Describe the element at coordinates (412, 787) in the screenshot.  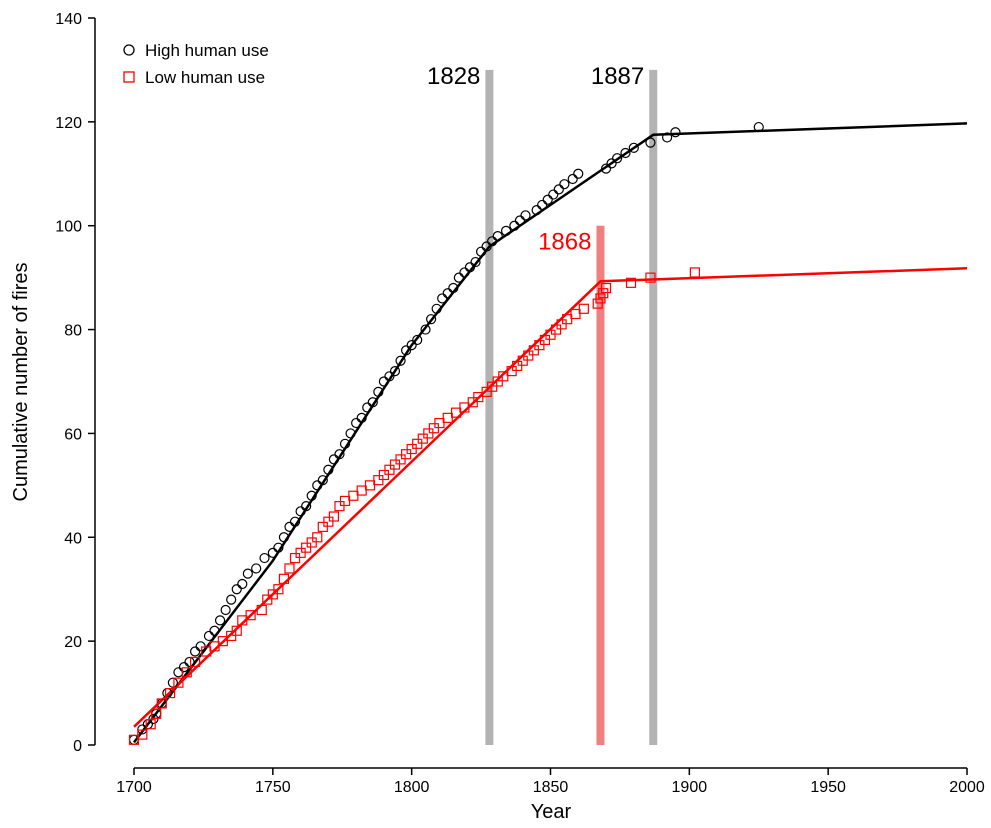
I see `x-tick-label: 1800` at that location.